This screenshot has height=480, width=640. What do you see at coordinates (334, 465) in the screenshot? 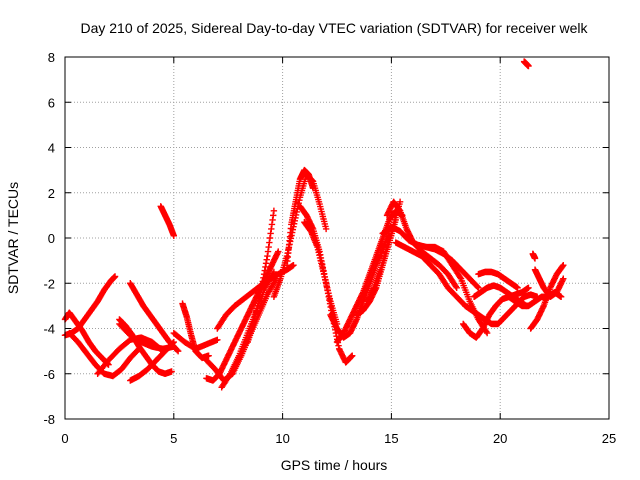
I see `x-axis-label: GPS time / hours` at bounding box center [334, 465].